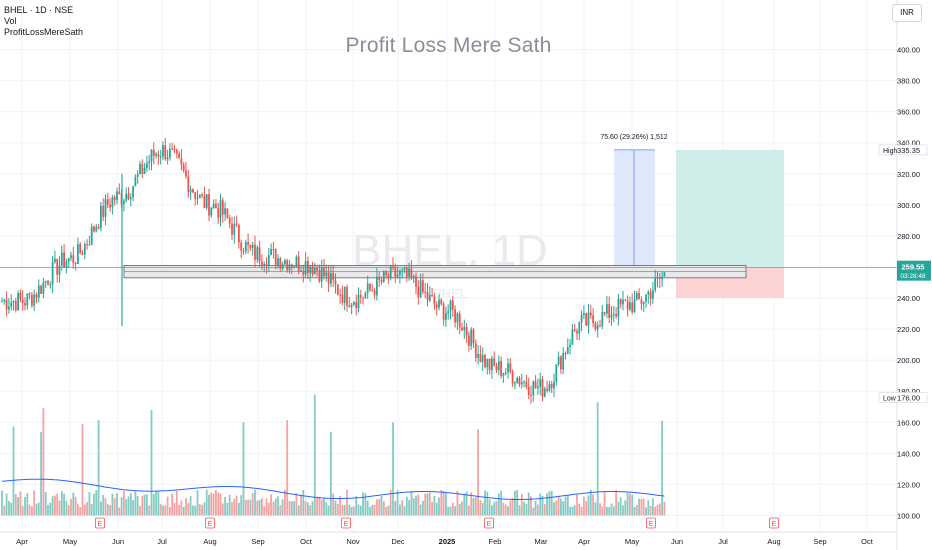 This screenshot has width=932, height=550. Describe the element at coordinates (774, 524) in the screenshot. I see `earnings-label: E` at that location.